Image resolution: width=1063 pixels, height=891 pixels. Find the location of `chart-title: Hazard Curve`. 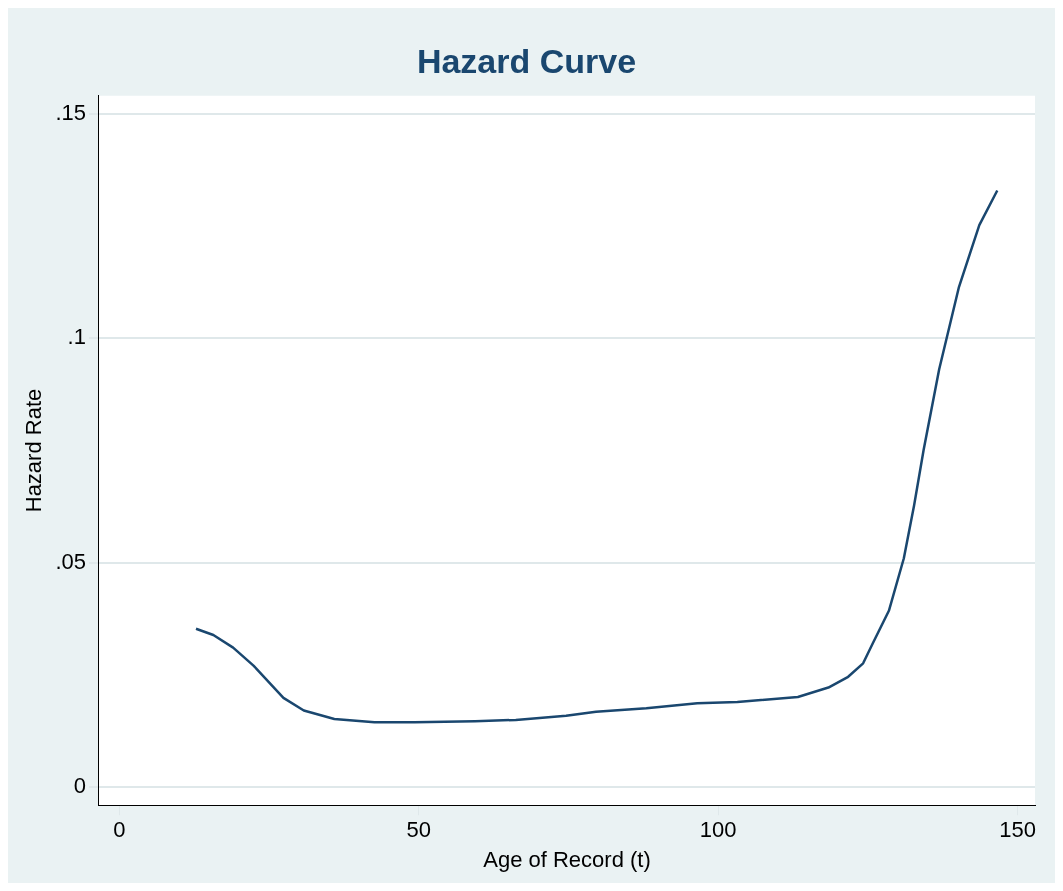

chart-title: Hazard Curve is located at coordinates (526, 60).